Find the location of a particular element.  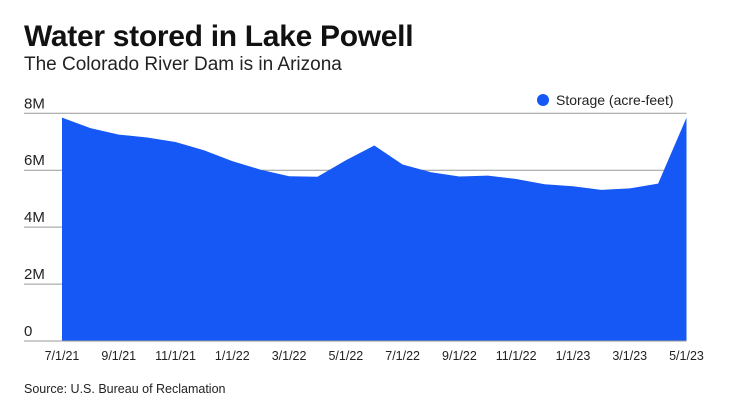

y-tick-label: 4M is located at coordinates (34, 217).